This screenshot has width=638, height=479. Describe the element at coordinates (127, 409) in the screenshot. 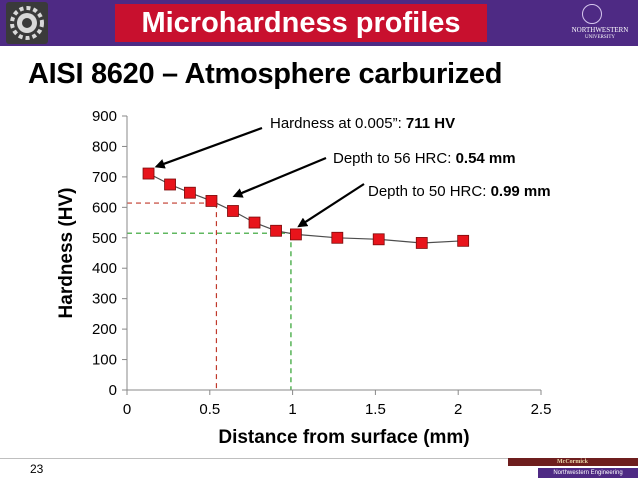

I see `x-tick-label: 0` at that location.